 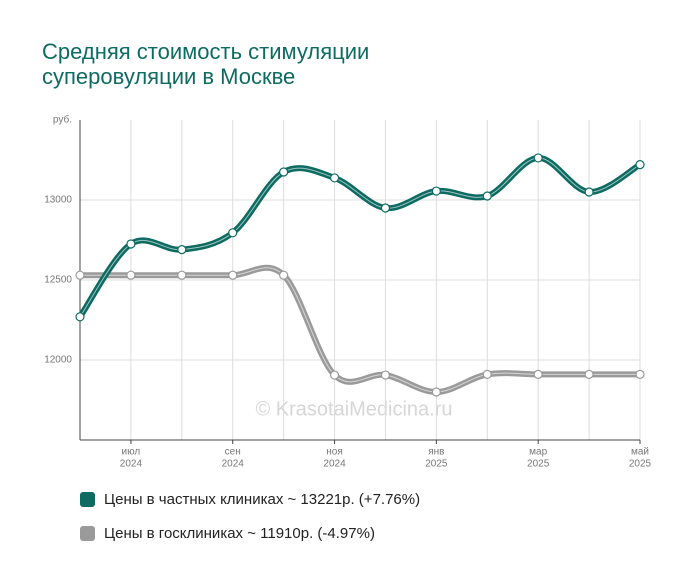 I want to click on y-tick-label: руб., so click(x=62, y=120).